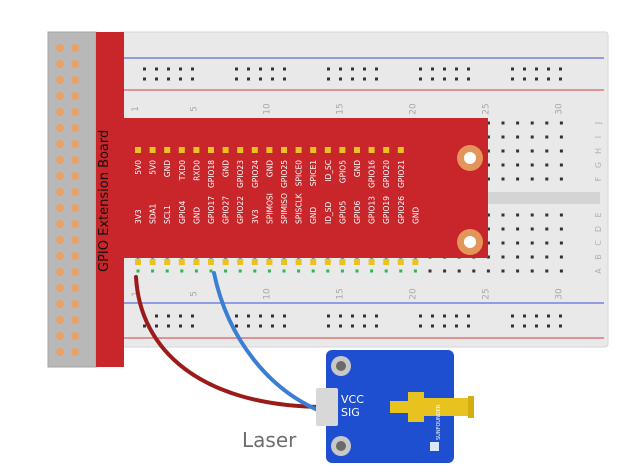 This screenshot has width=622, height=475. I want to click on wire-vcc, so click(228, 342).